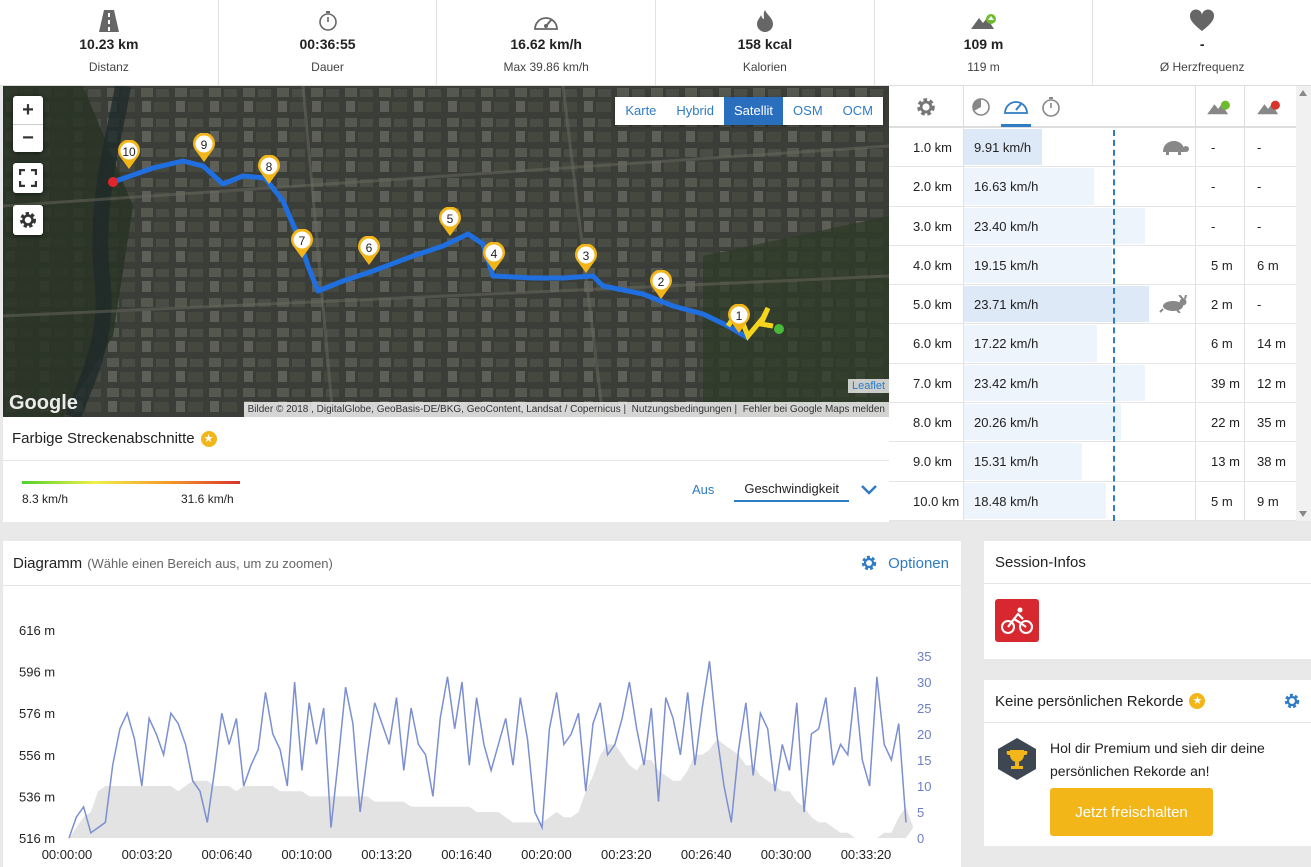 The image size is (1311, 867). What do you see at coordinates (754, 111) in the screenshot?
I see `layer-satellit: Satellit` at bounding box center [754, 111].